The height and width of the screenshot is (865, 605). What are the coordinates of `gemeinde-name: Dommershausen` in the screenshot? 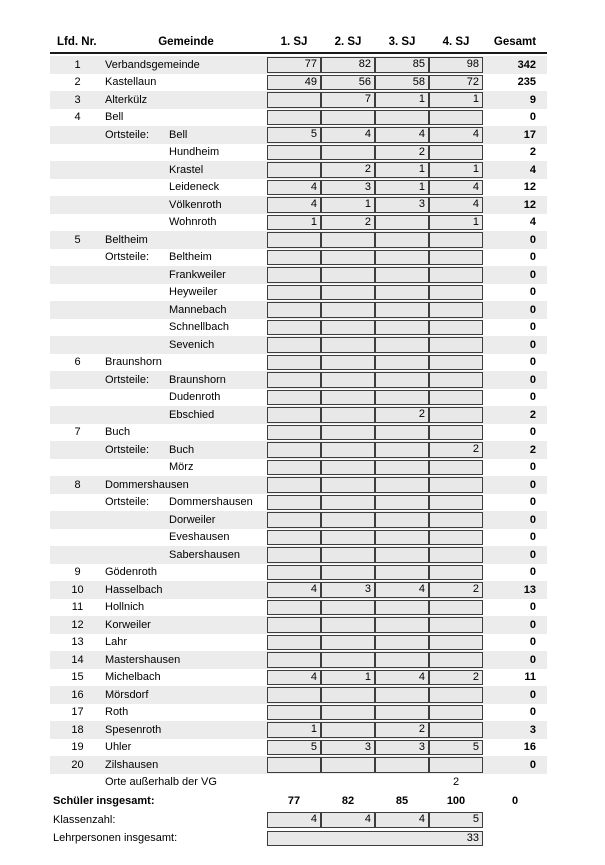 It's located at (147, 484).